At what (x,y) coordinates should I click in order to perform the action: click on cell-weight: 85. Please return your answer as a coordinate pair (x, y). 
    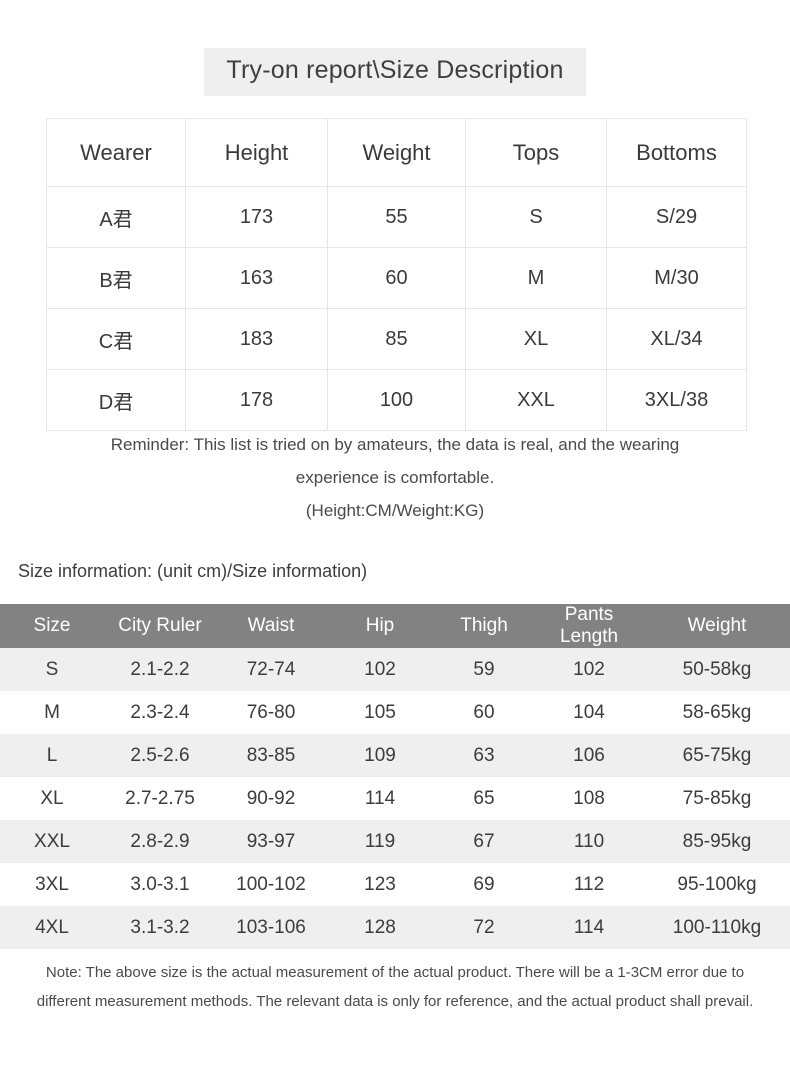
    Looking at the image, I should click on (396, 339).